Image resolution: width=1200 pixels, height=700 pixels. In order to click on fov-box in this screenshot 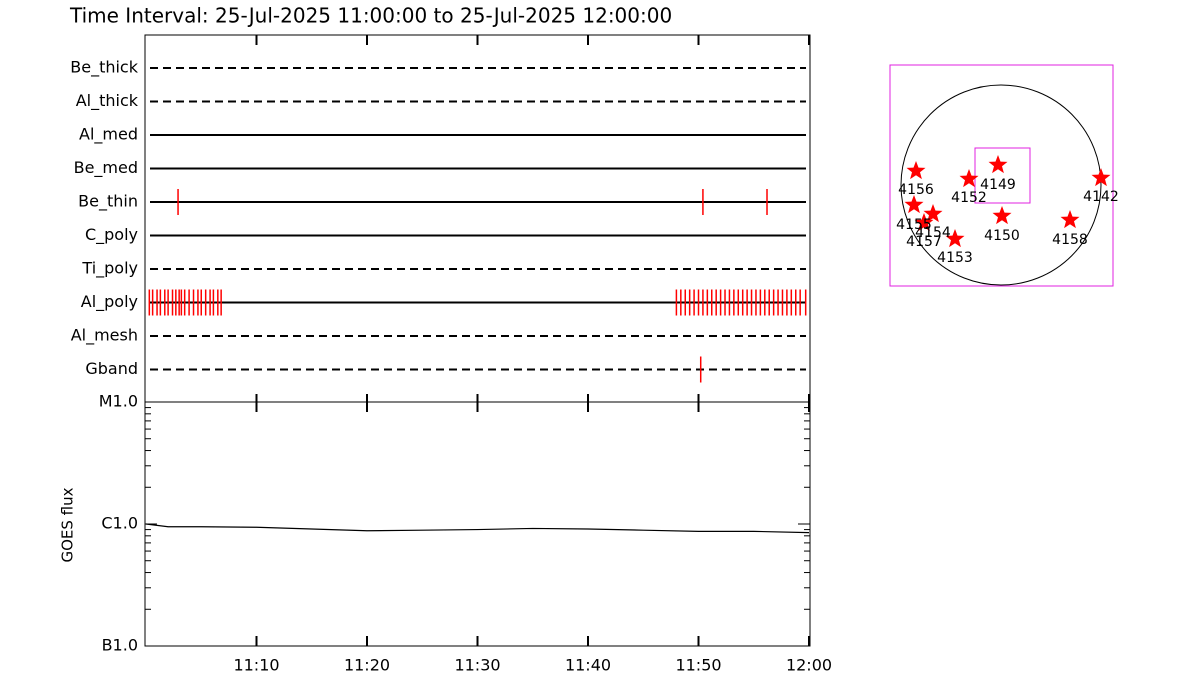, I will do `click(1002, 175)`.